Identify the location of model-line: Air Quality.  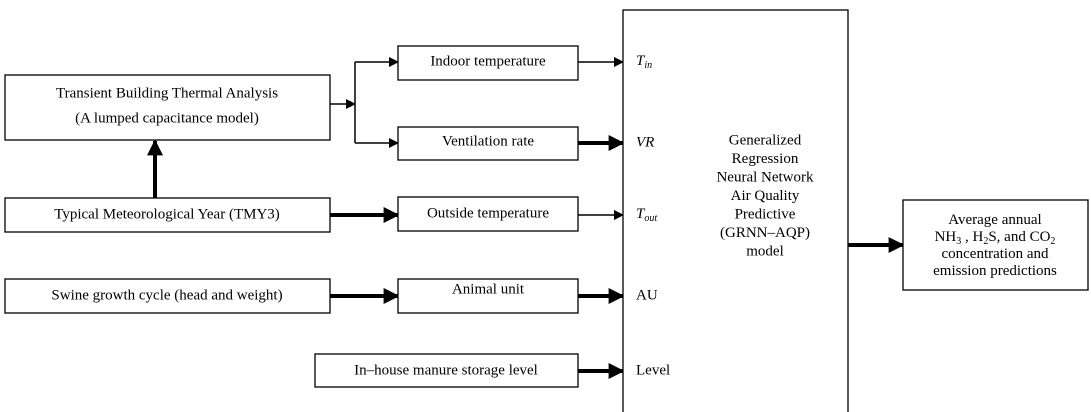
(765, 196).